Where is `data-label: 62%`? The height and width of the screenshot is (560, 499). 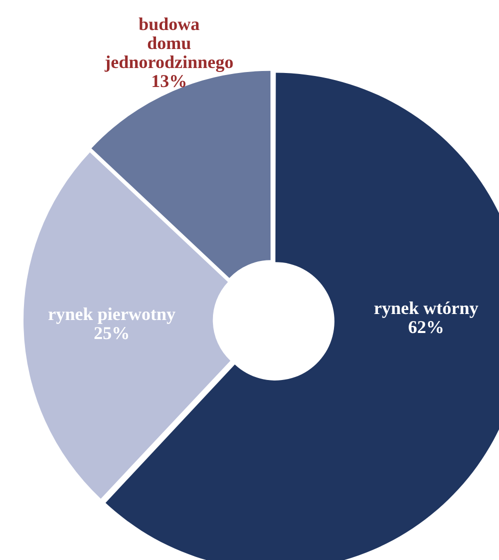
data-label: 62% is located at coordinates (426, 327).